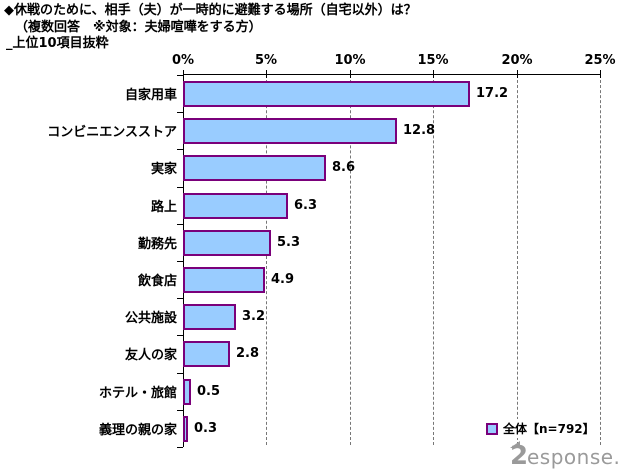 Image resolution: width=640 pixels, height=472 pixels. What do you see at coordinates (492, 93) in the screenshot?
I see `bar-value-label: 17.2` at bounding box center [492, 93].